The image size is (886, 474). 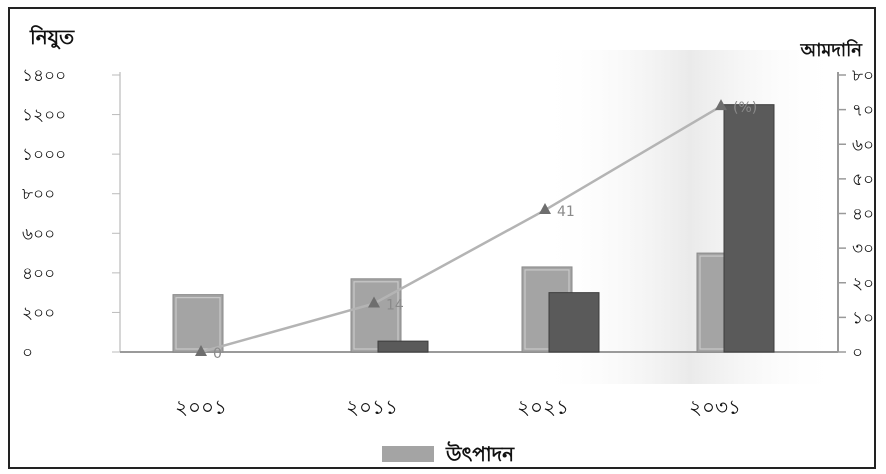 What do you see at coordinates (863, 318) in the screenshot?
I see `right-tick-label: ১০` at bounding box center [863, 318].